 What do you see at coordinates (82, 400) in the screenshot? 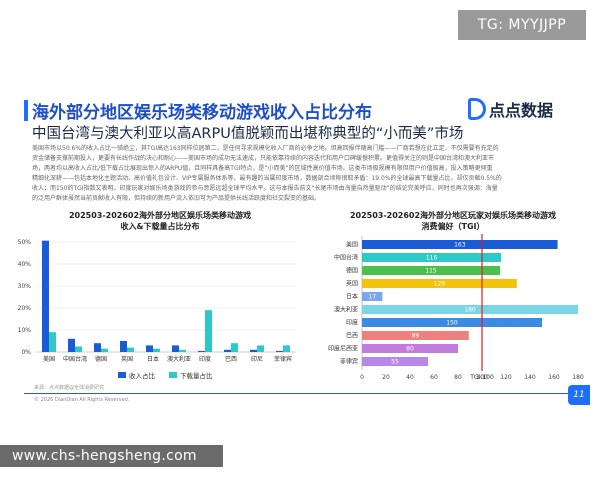
I see `copyright: © 2026 DianDian All Rights Reserved.` at bounding box center [82, 400].